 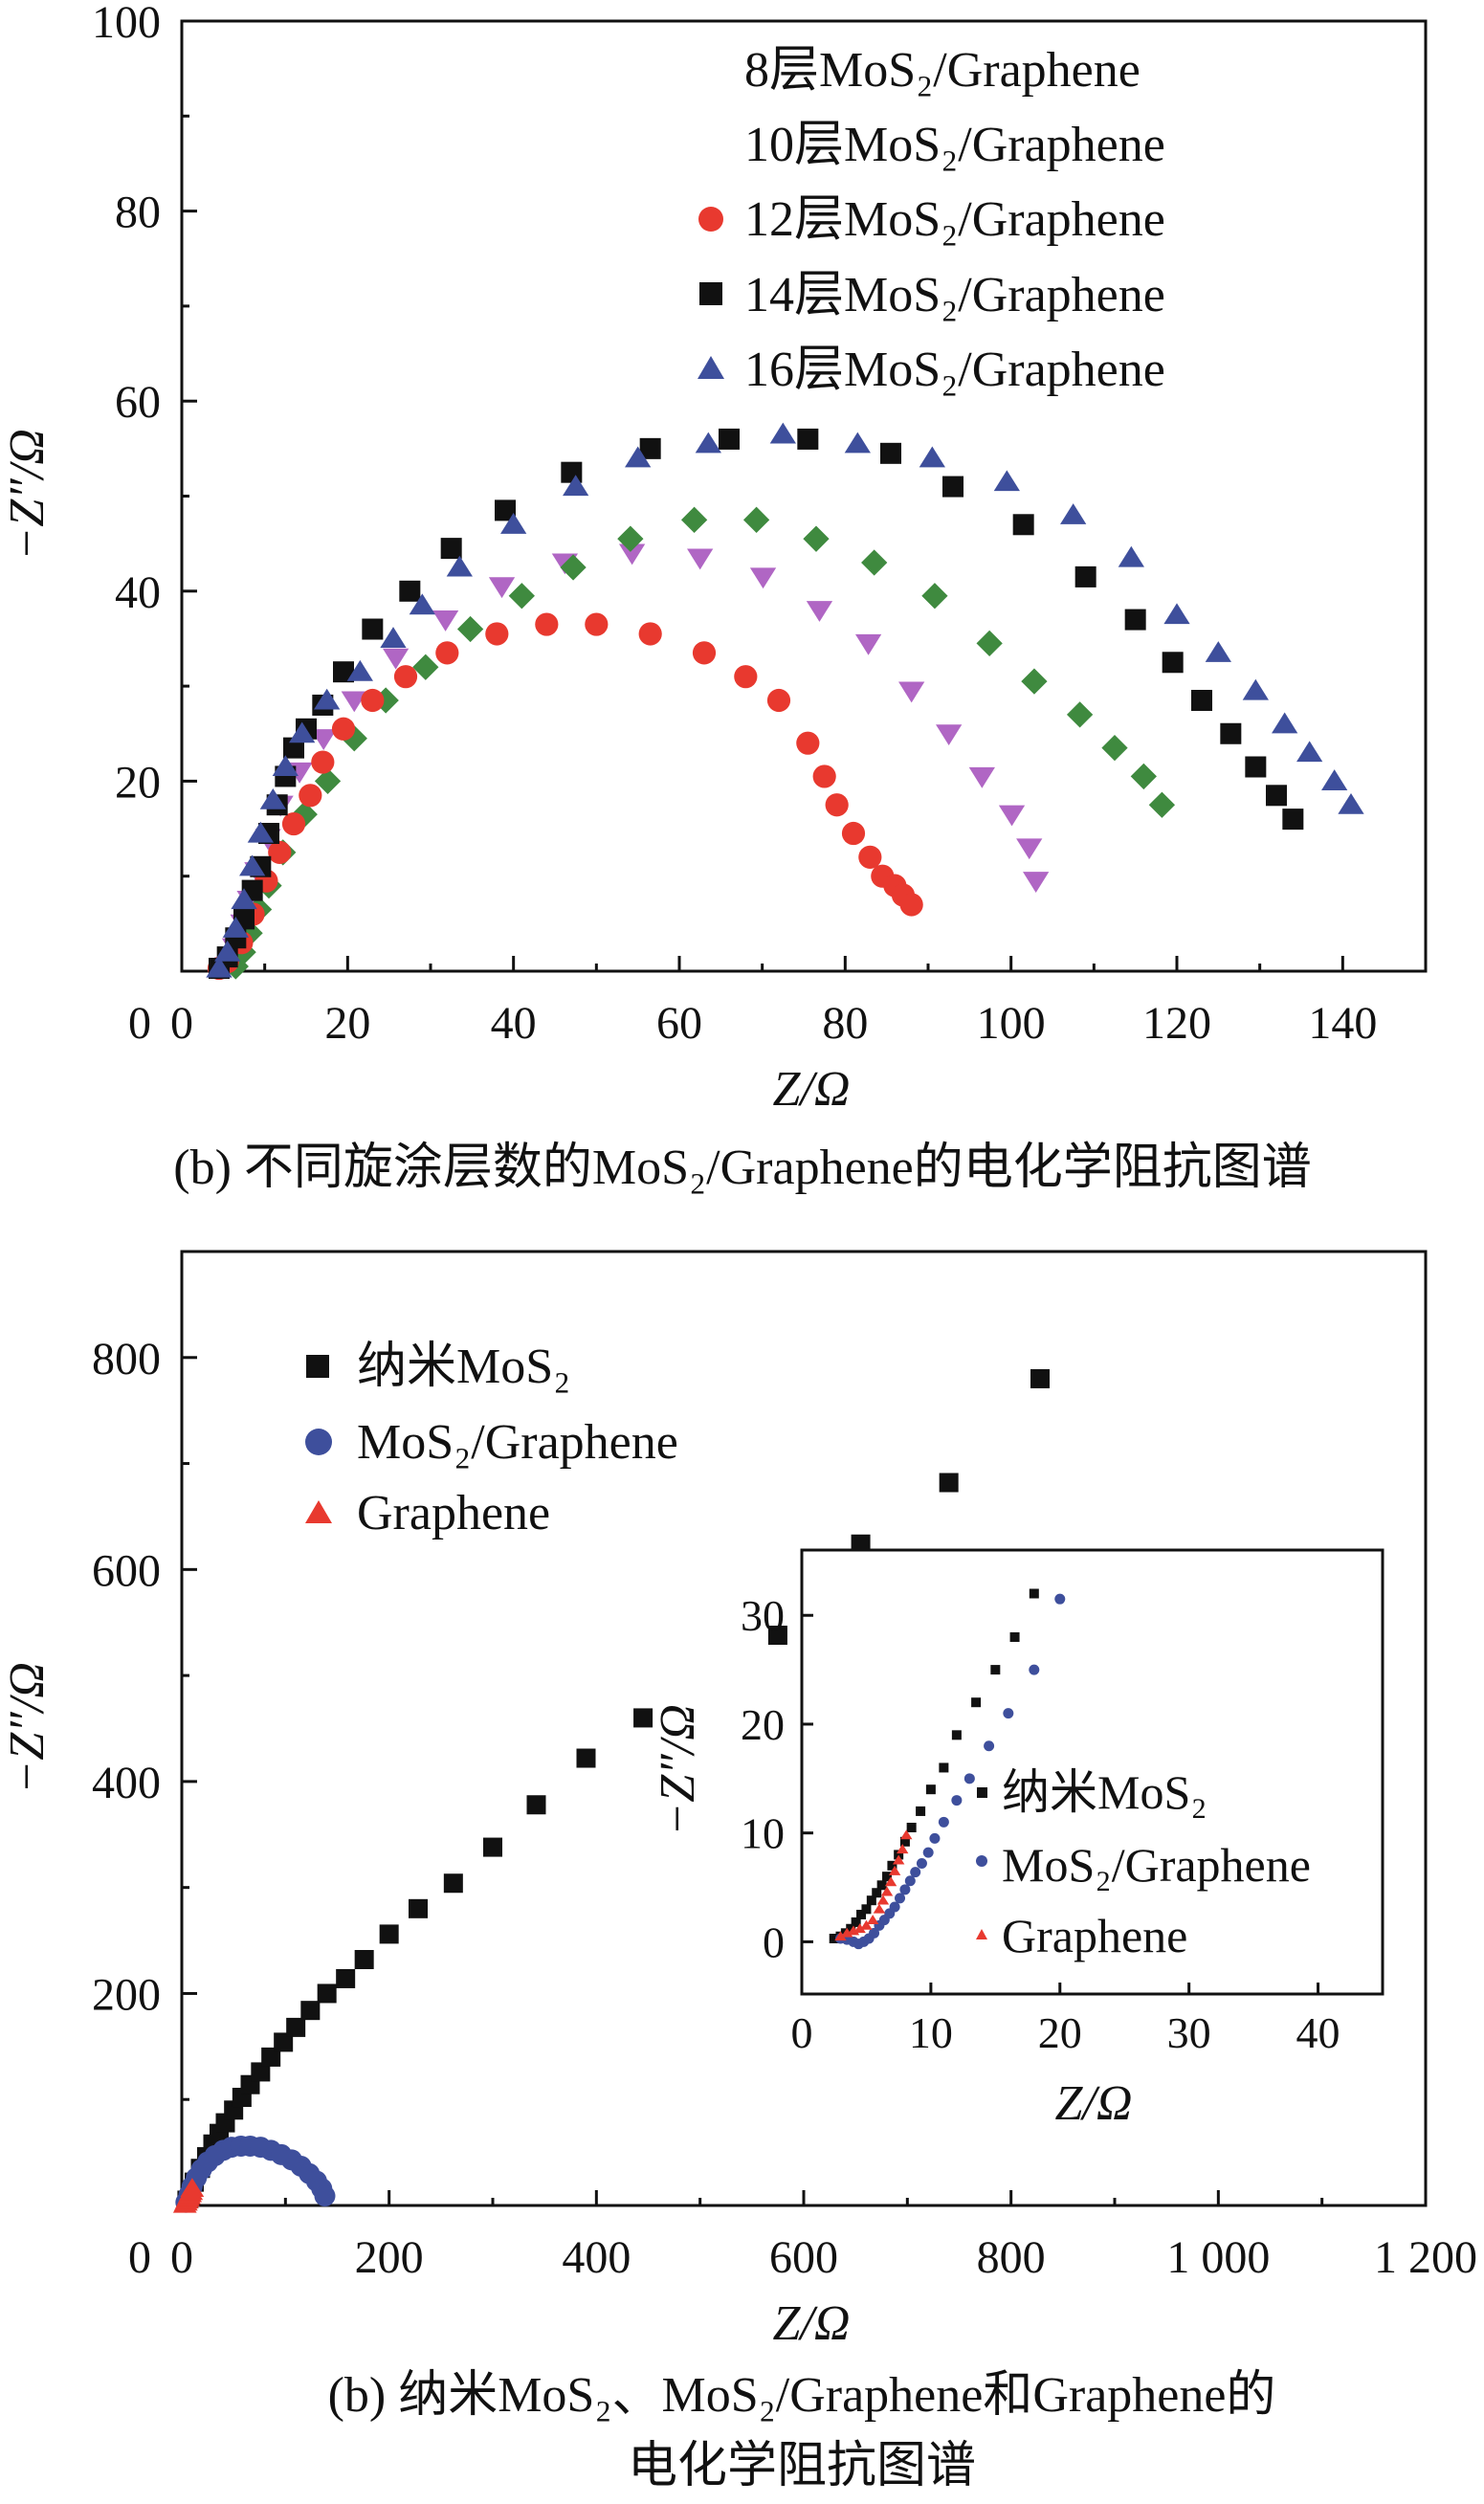 I want to click on y-tick-label: 40, so click(x=138, y=592).